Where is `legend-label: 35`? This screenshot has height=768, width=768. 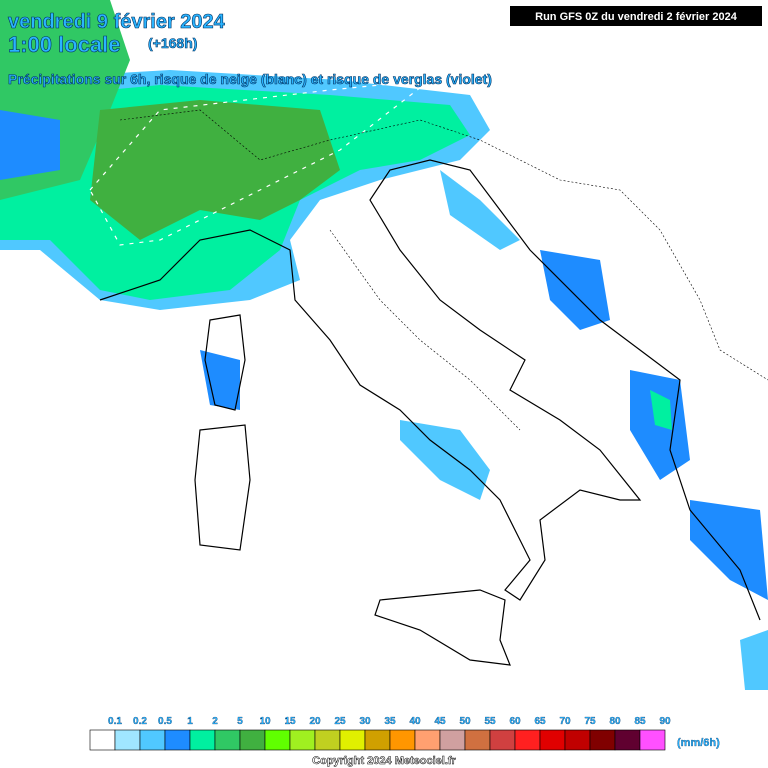
legend-label: 35 is located at coordinates (390, 721).